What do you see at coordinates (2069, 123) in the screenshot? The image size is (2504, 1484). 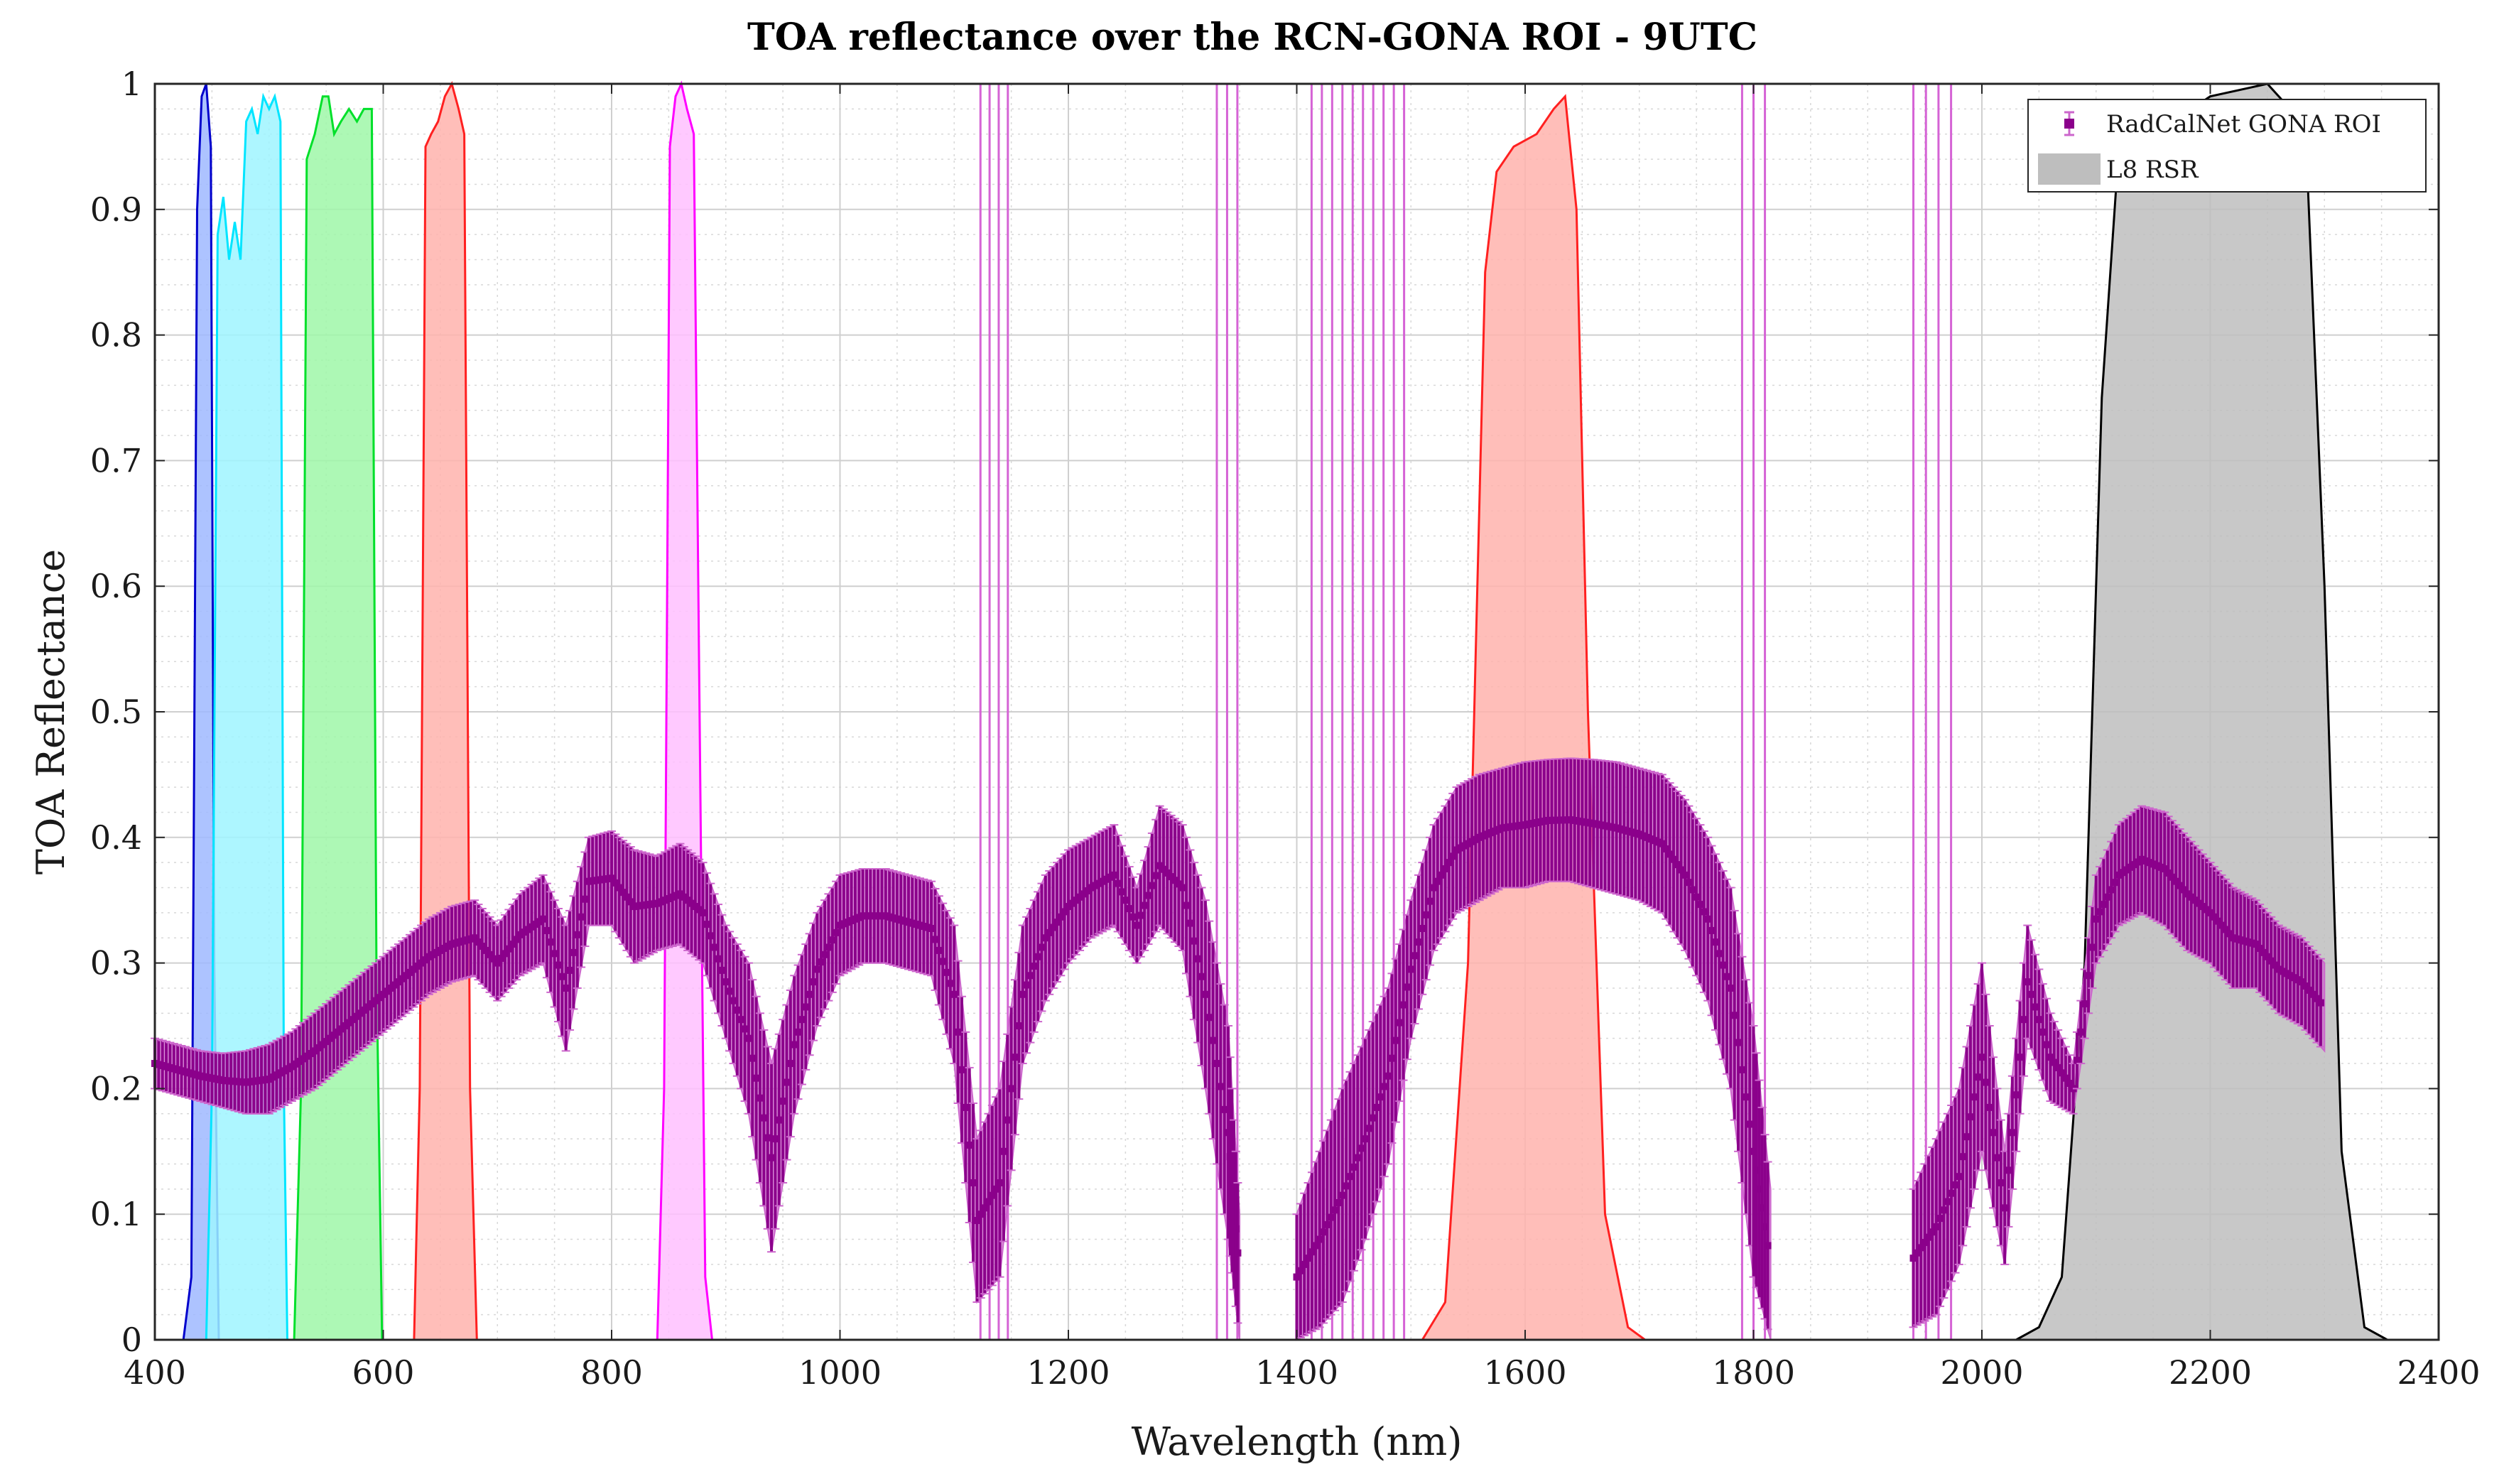 I see `legend-marker-radcalnet` at bounding box center [2069, 123].